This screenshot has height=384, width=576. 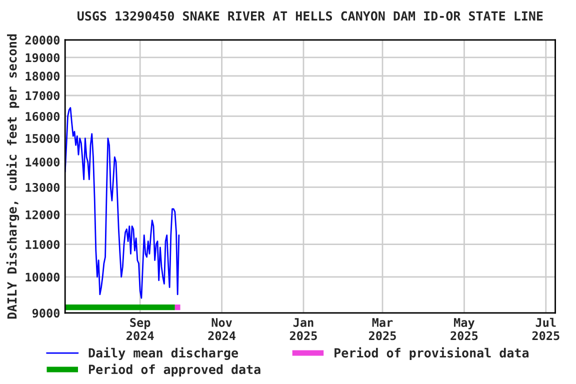 What do you see at coordinates (43, 76) in the screenshot?
I see `y-tick-label: 18000` at bounding box center [43, 76].